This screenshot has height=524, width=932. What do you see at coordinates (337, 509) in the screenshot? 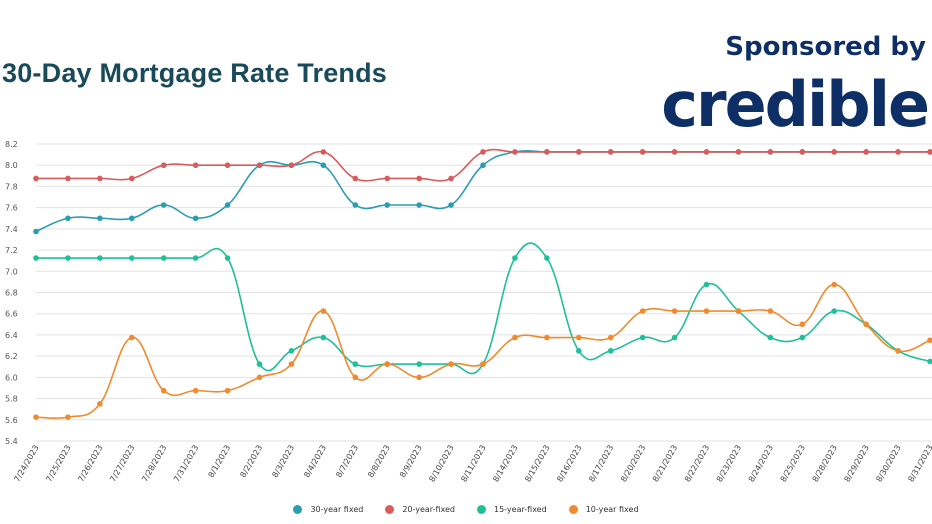
I see `legend-label: 30-year fixed` at bounding box center [337, 509].